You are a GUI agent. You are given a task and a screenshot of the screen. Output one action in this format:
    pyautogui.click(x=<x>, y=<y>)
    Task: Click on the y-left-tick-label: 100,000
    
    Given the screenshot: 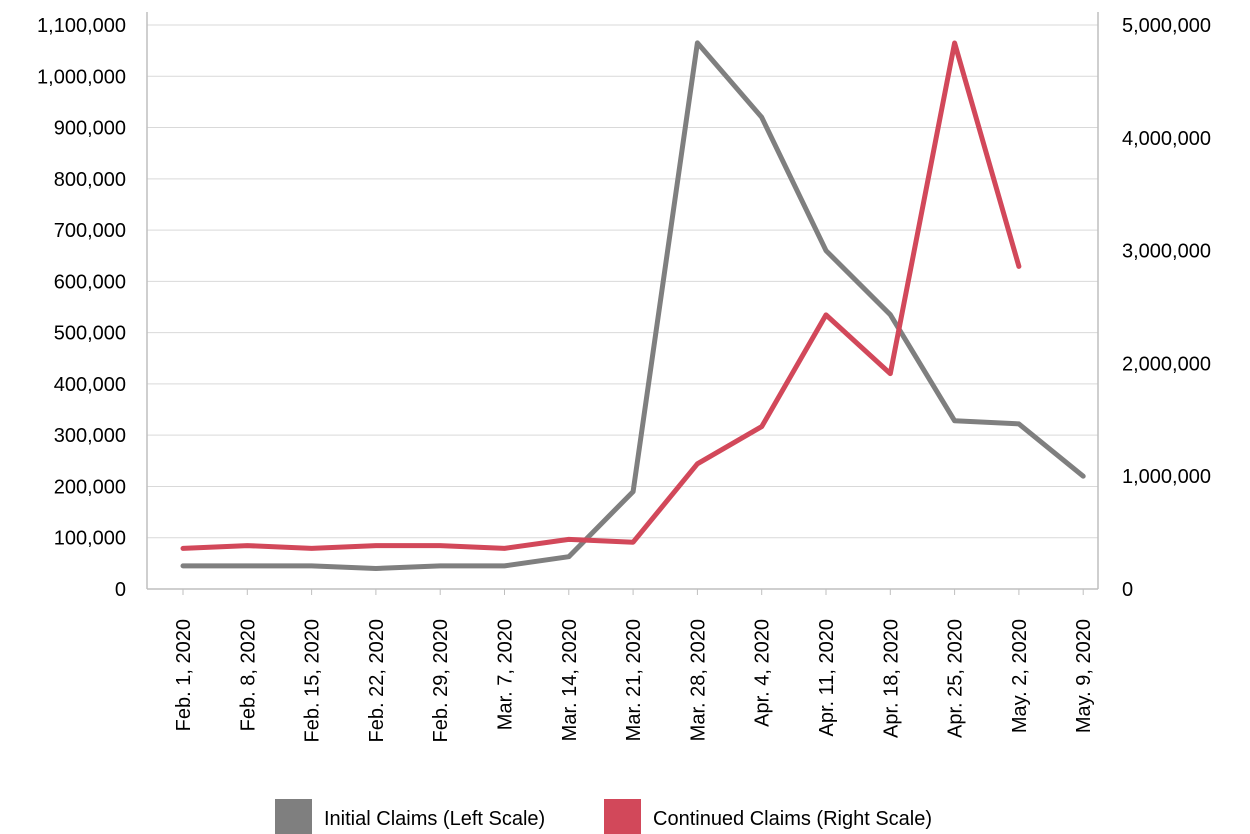 What is the action you would take?
    pyautogui.click(x=90, y=539)
    